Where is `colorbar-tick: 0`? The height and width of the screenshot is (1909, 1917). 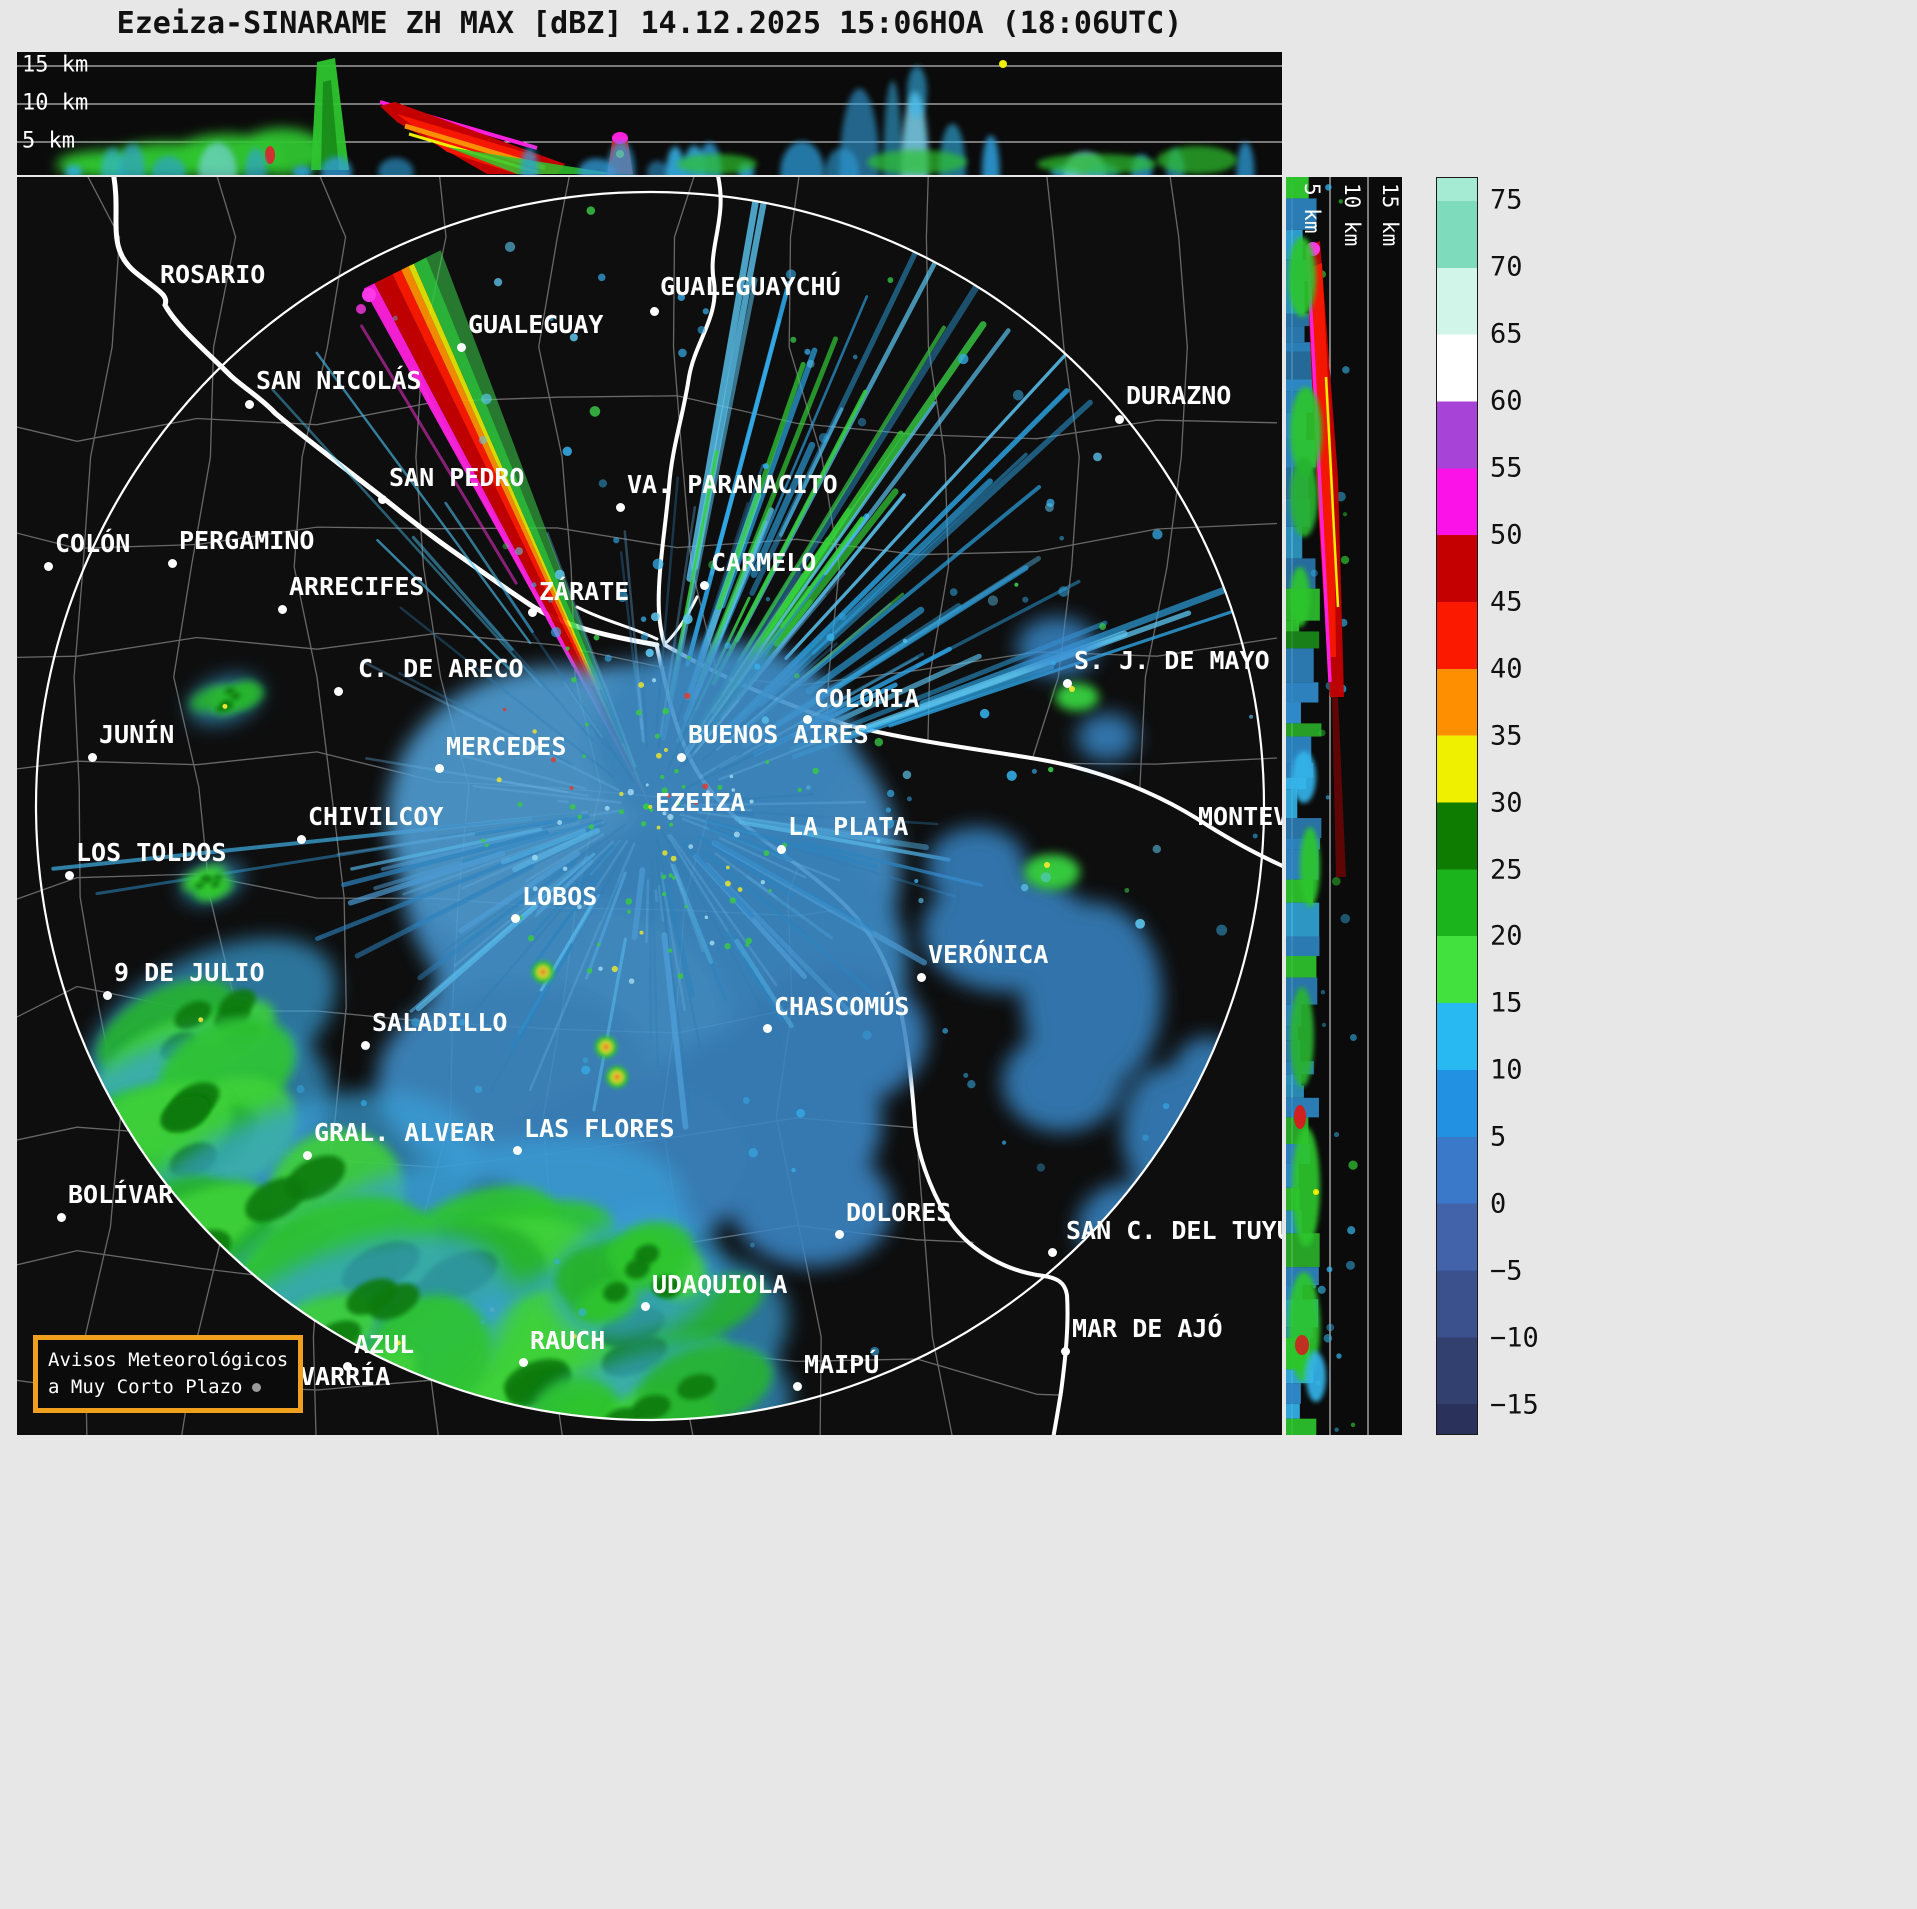 colorbar-tick: 0 is located at coordinates (1498, 1204).